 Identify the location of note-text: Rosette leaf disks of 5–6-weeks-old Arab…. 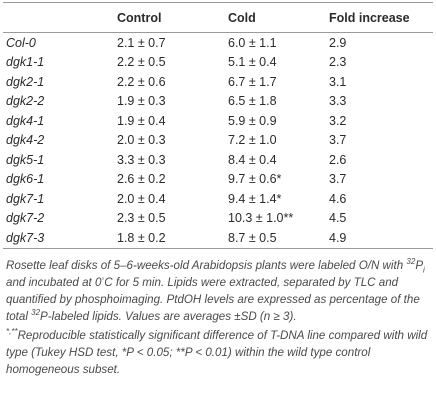
(206, 265).